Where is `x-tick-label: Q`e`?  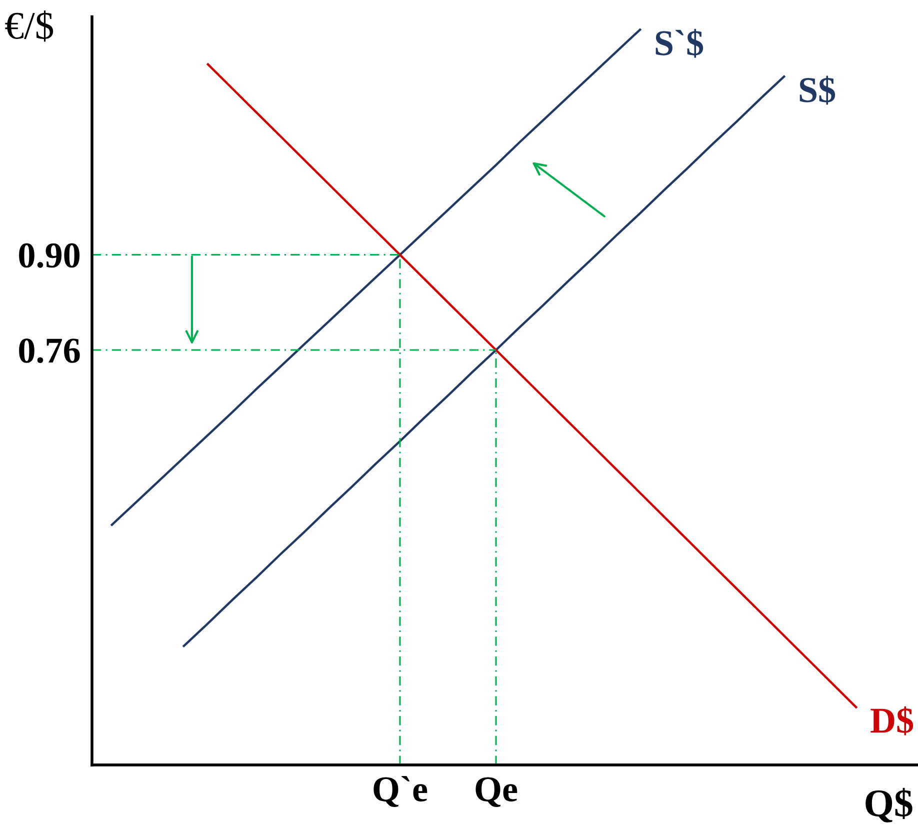
x-tick-label: Q`e is located at coordinates (401, 791).